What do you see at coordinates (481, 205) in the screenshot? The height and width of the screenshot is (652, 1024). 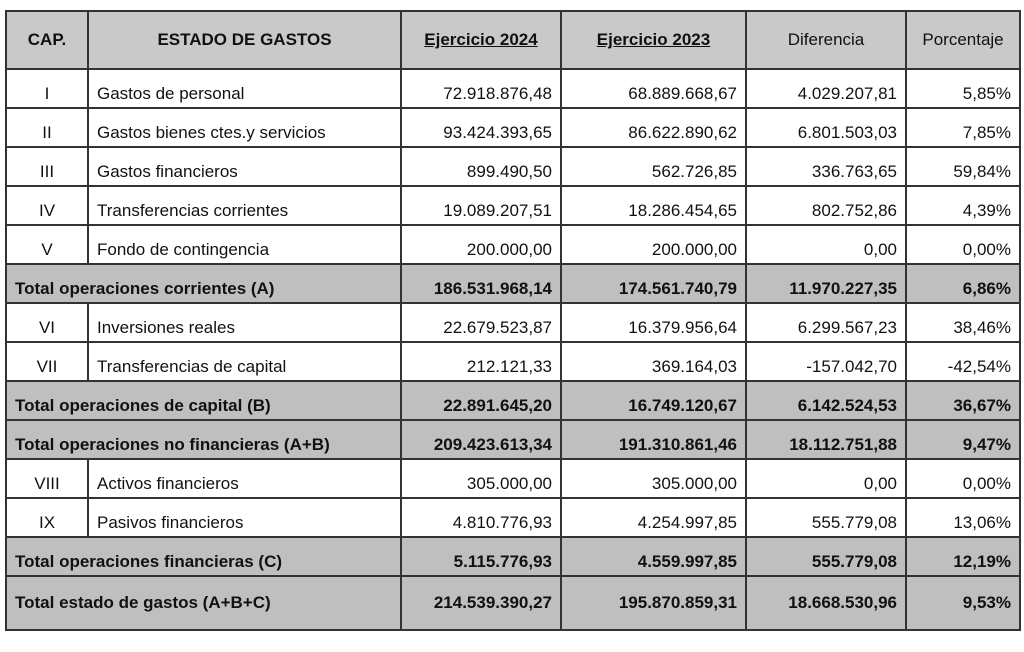 I see `amount-2024-cell: 19.089.207,51` at bounding box center [481, 205].